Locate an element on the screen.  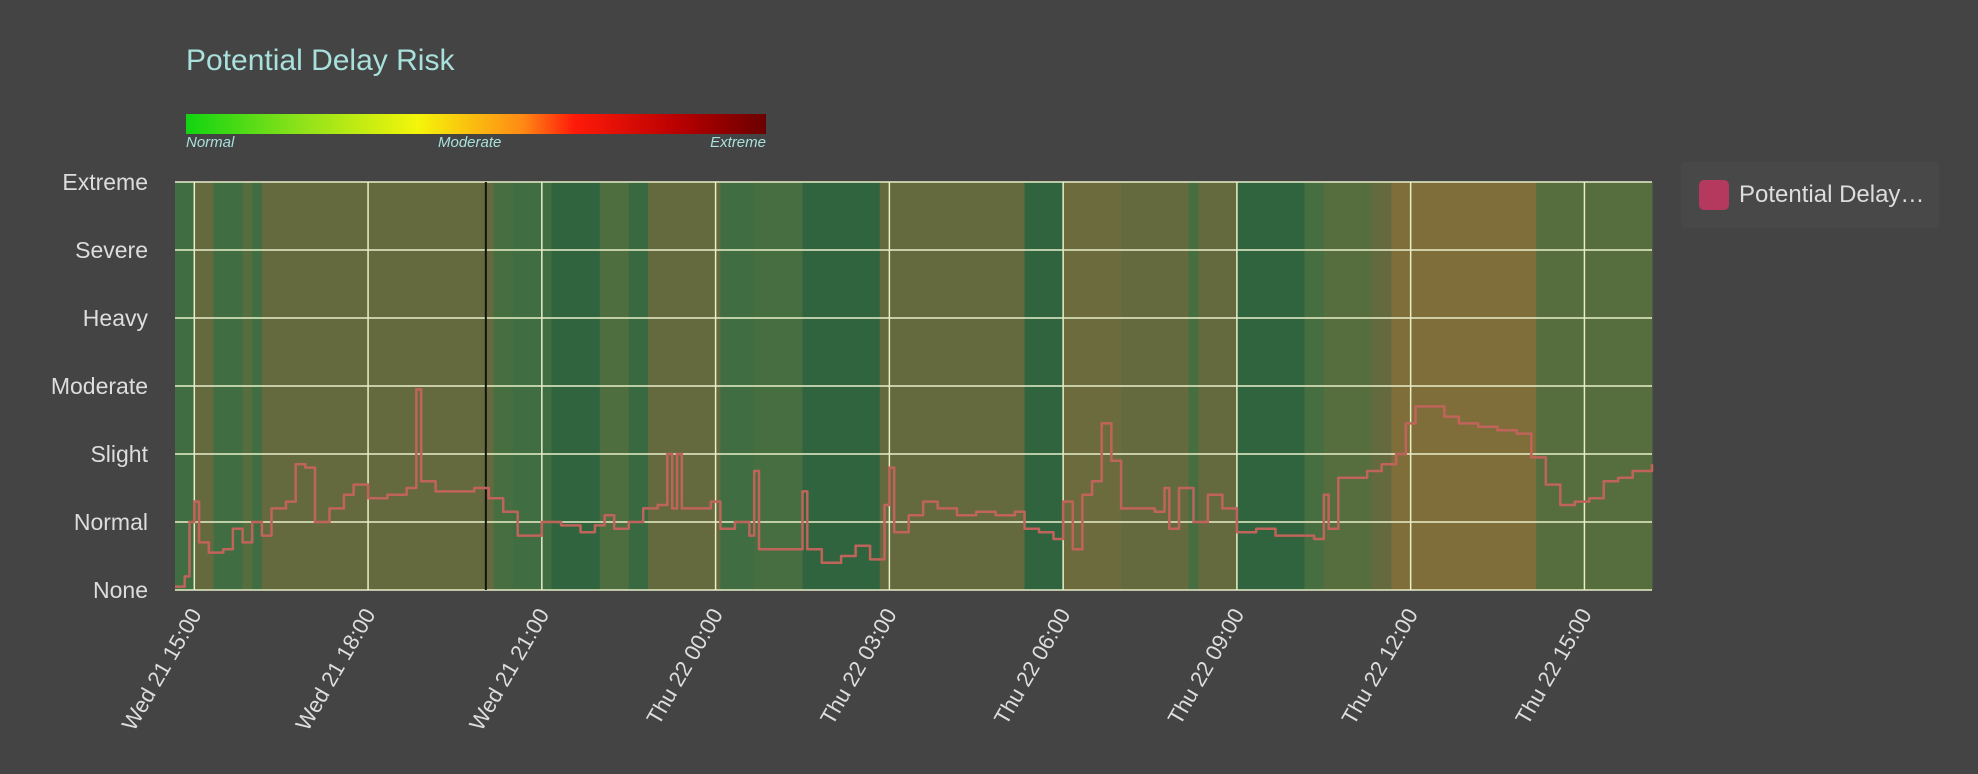
x-tick-label: Thu 22 00:00 is located at coordinates (684, 666).